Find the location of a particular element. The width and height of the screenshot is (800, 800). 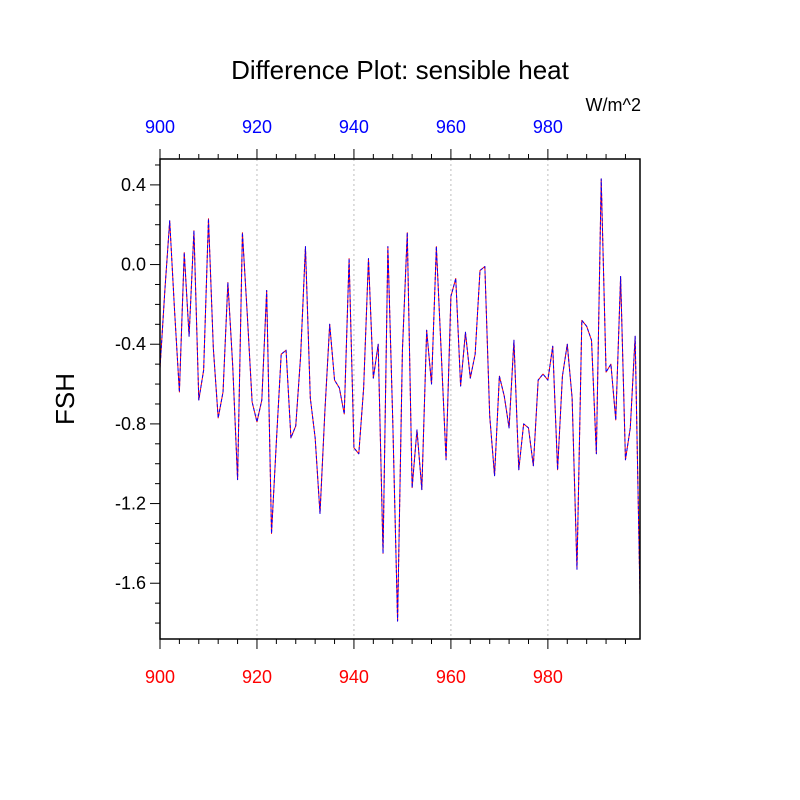

y-tick-label: -0.4 is located at coordinates (130, 344).